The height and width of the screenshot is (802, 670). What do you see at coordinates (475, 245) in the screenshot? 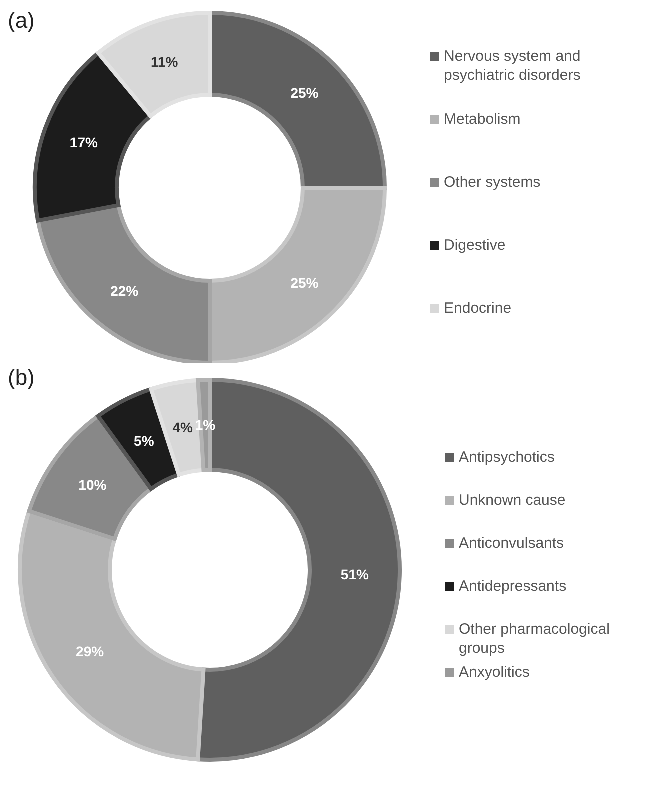
I see `legend-label: Digestive` at bounding box center [475, 245].